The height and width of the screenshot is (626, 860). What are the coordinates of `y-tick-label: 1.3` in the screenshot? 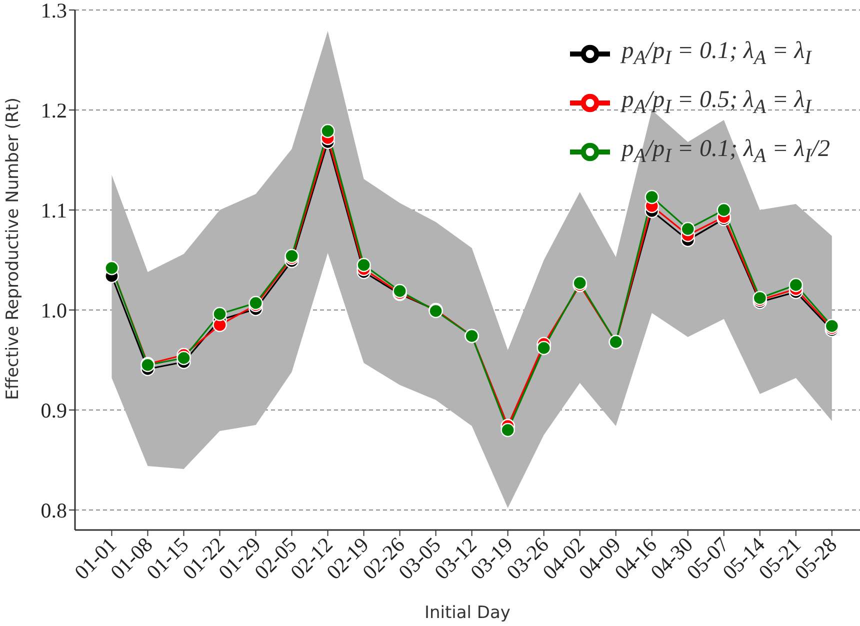 It's located at (53, 11).